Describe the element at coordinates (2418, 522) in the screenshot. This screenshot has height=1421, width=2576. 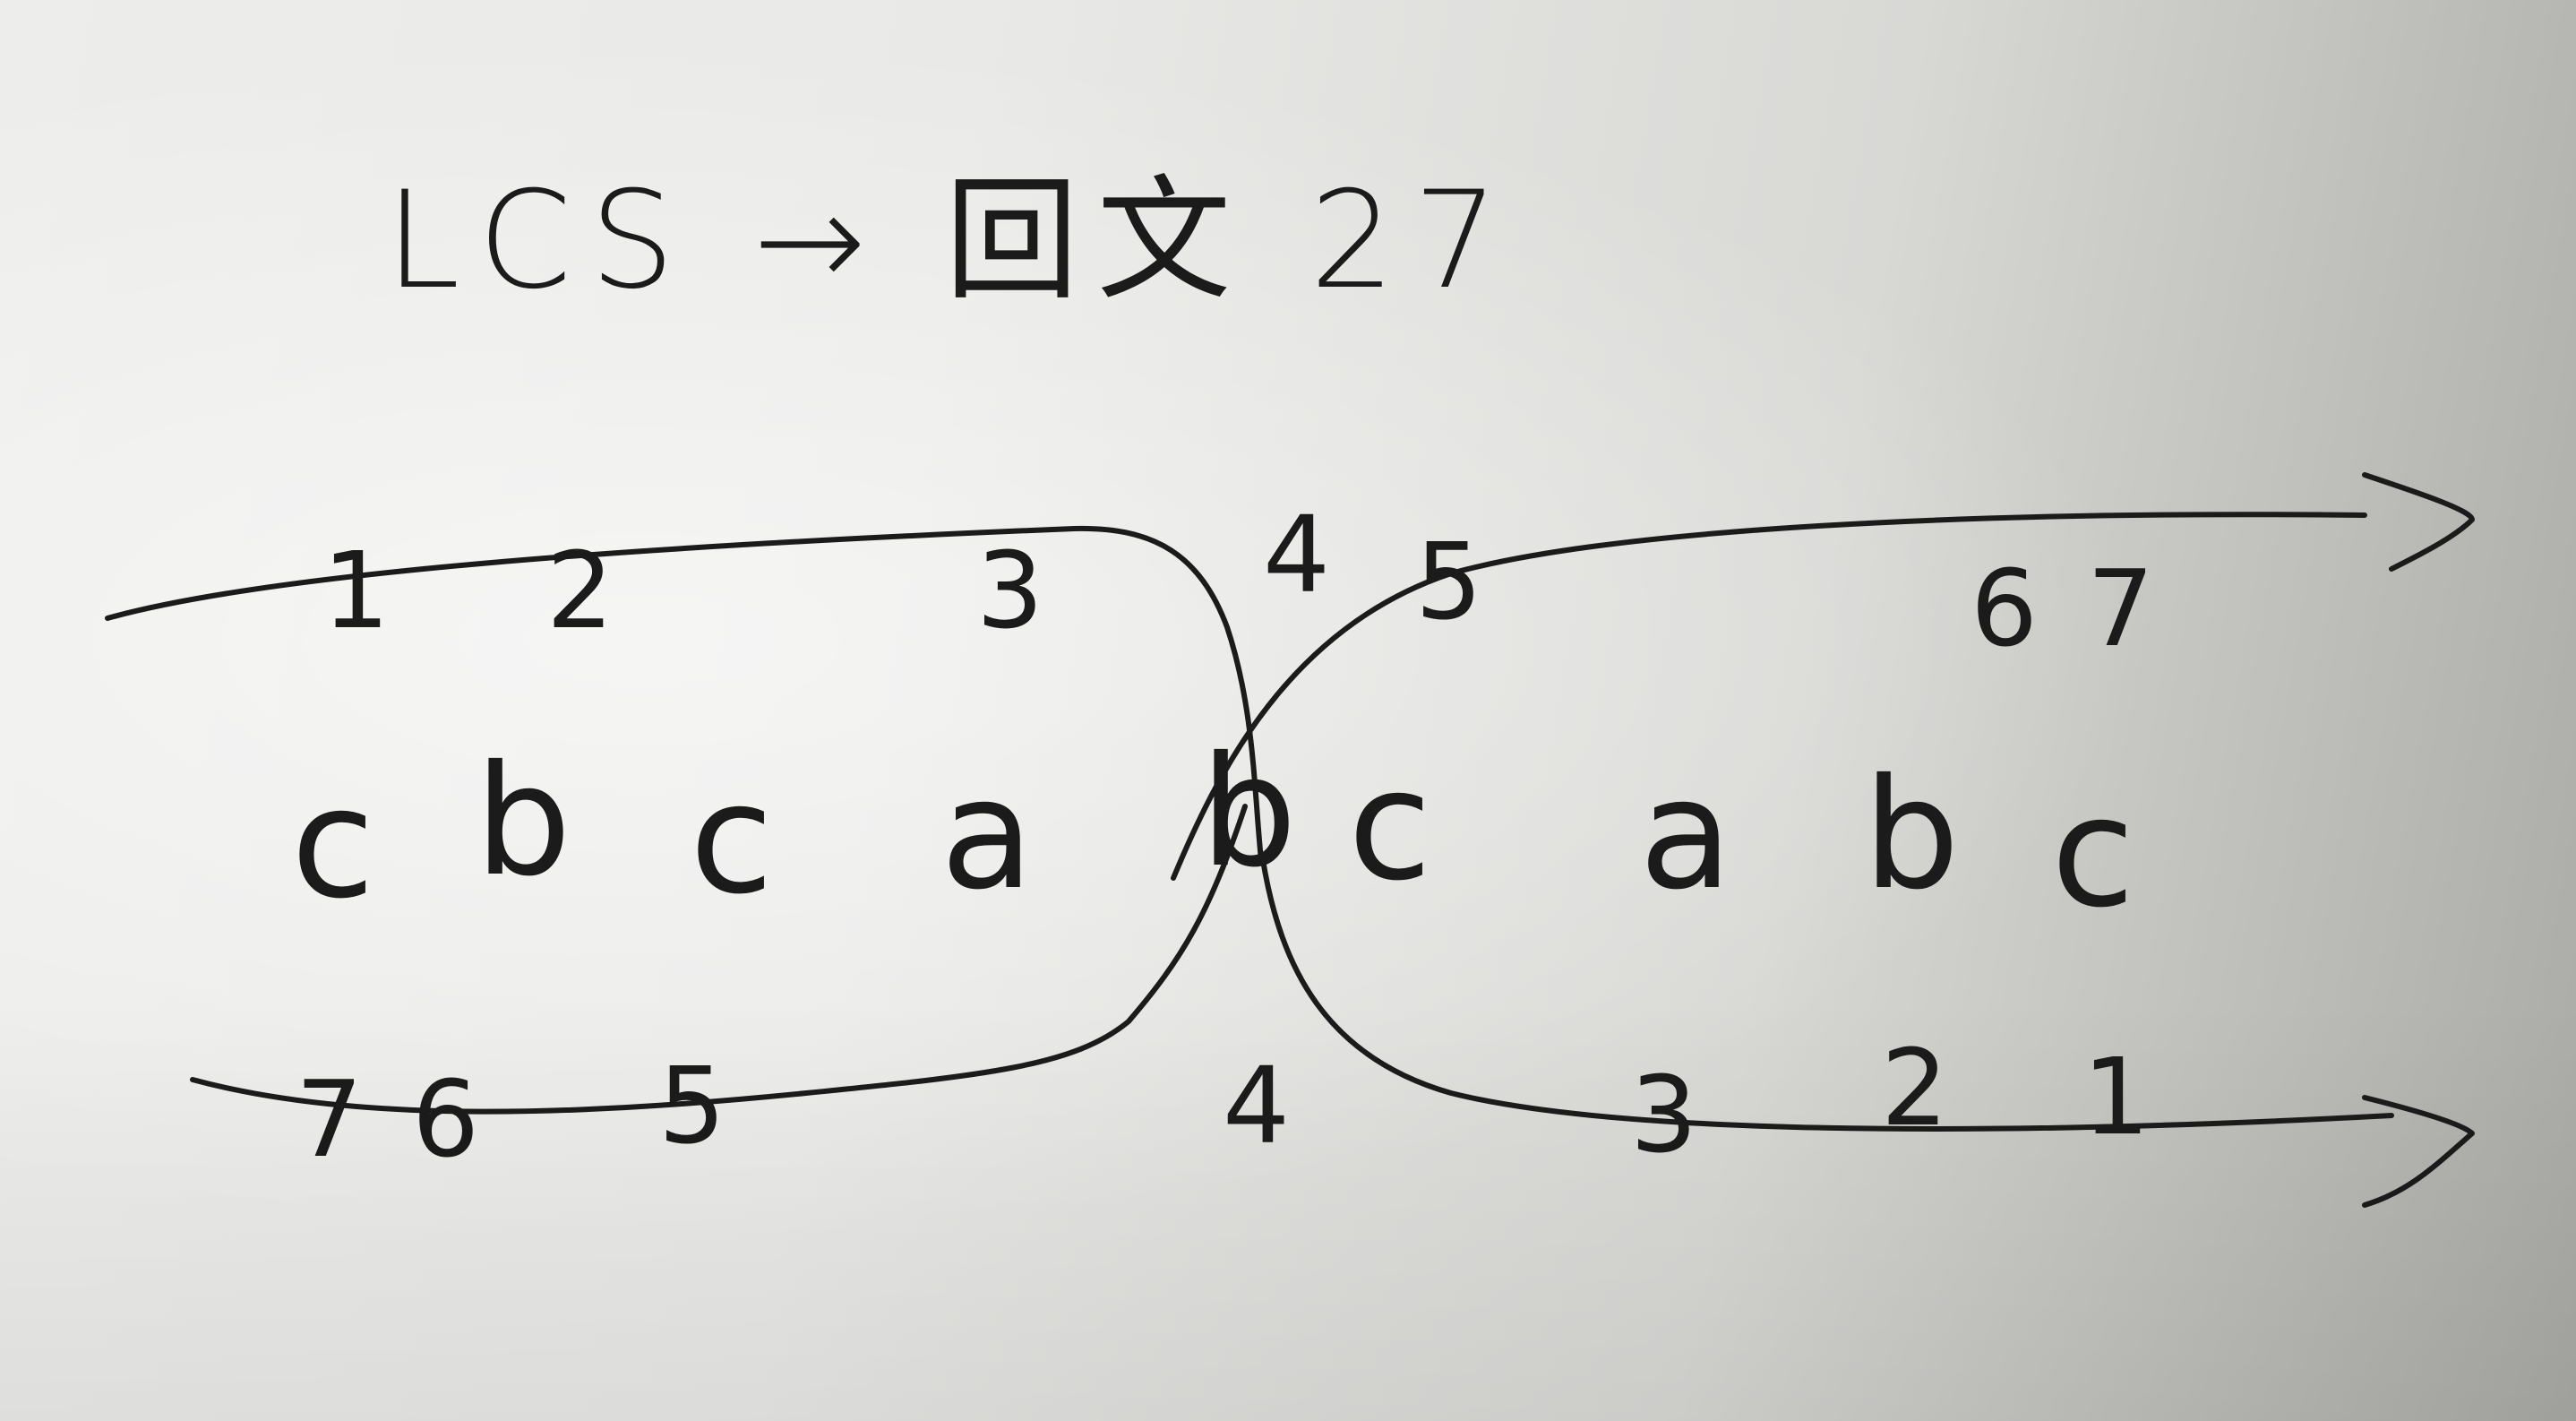
I see `upper-arrowhead-icon` at that location.